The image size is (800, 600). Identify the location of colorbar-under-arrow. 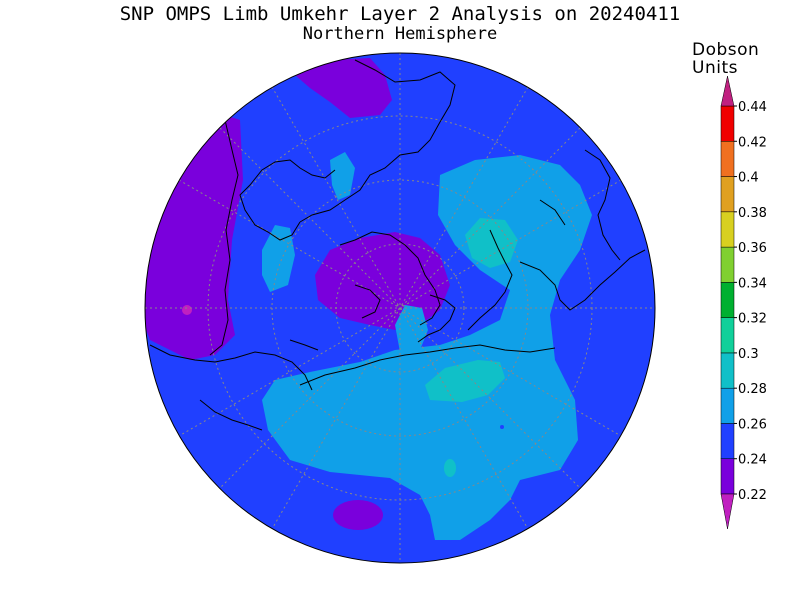
(727, 511).